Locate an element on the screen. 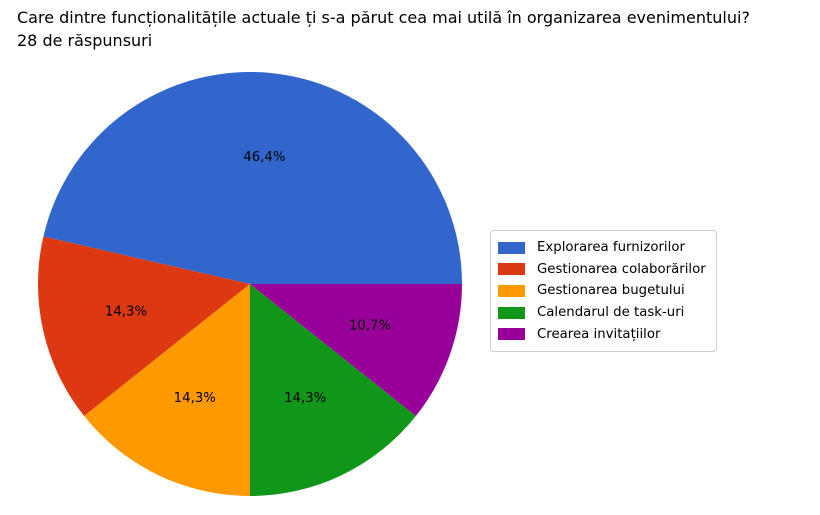  legend-label: Calendarul de task-uri is located at coordinates (611, 313).